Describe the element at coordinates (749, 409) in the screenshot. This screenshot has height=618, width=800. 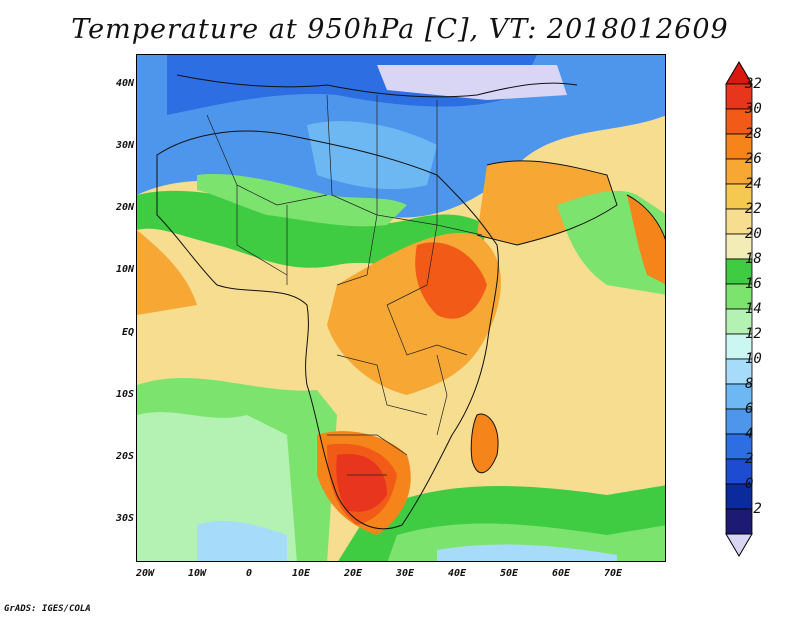
I see `colorbar-label: 6` at that location.